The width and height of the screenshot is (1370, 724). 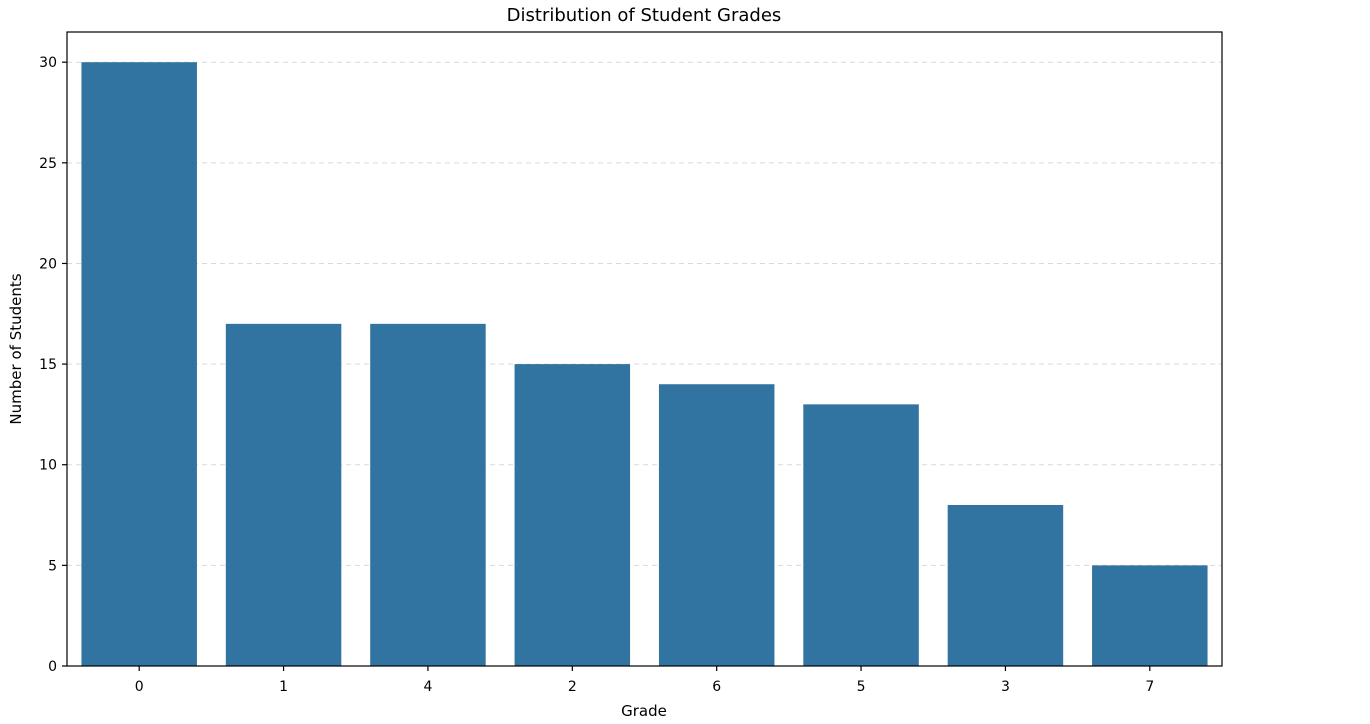 What do you see at coordinates (644, 15) in the screenshot?
I see `chart-title: Distribution of Student Grades` at bounding box center [644, 15].